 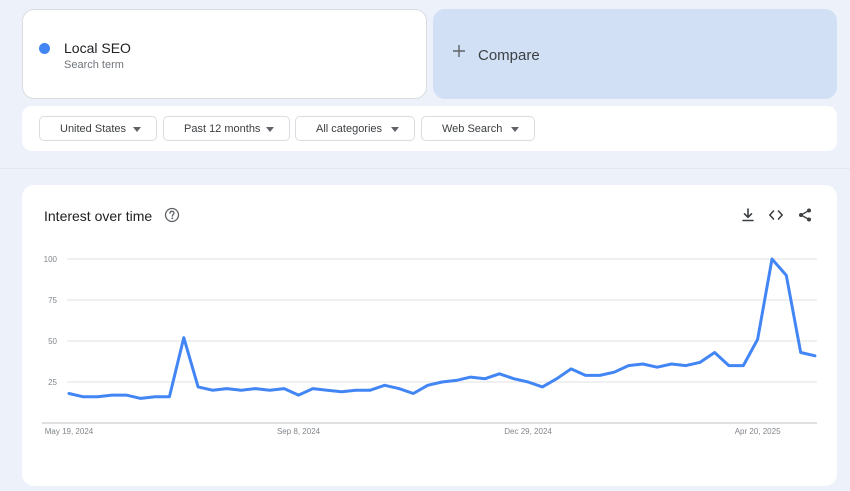 I want to click on compare-button: Compare, so click(x=635, y=54).